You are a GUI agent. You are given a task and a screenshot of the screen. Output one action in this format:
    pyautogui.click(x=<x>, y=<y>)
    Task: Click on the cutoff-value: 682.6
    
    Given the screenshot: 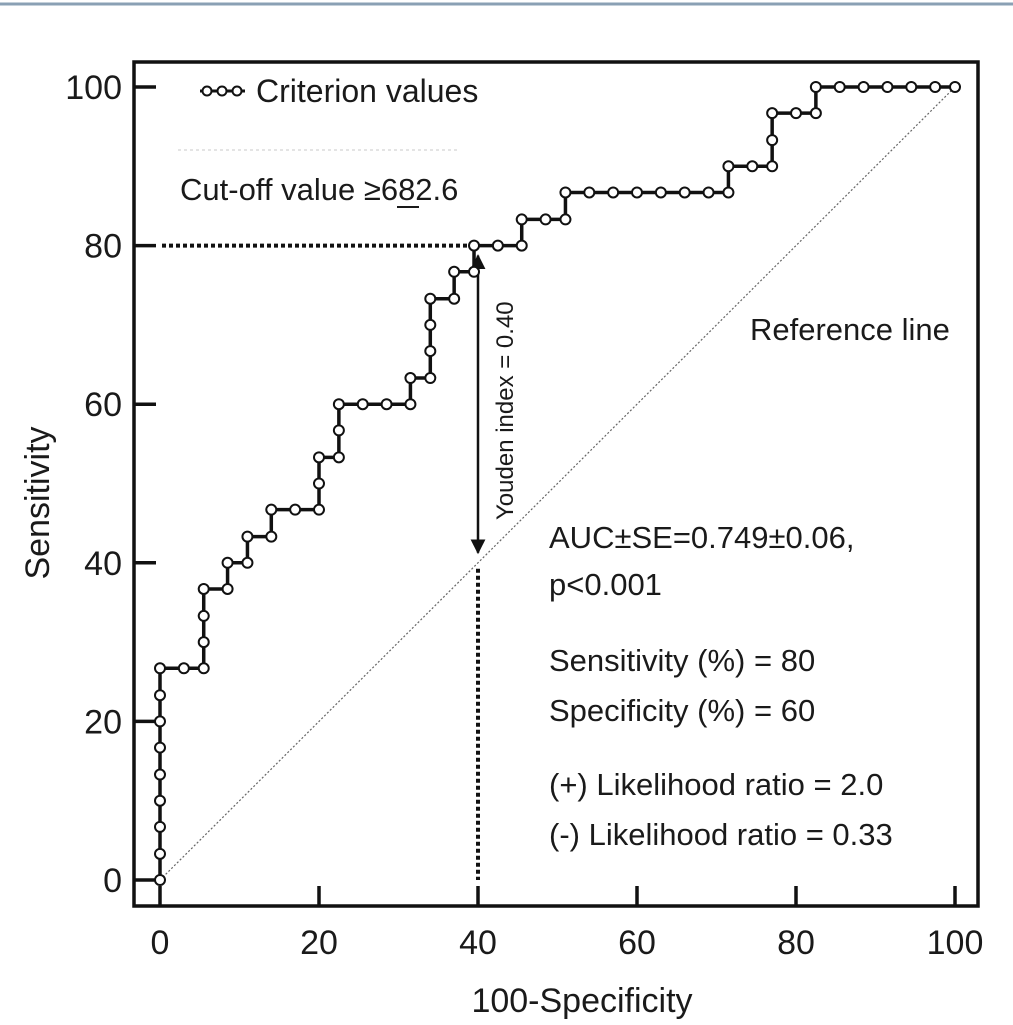 What is the action you would take?
    pyautogui.click(x=420, y=189)
    